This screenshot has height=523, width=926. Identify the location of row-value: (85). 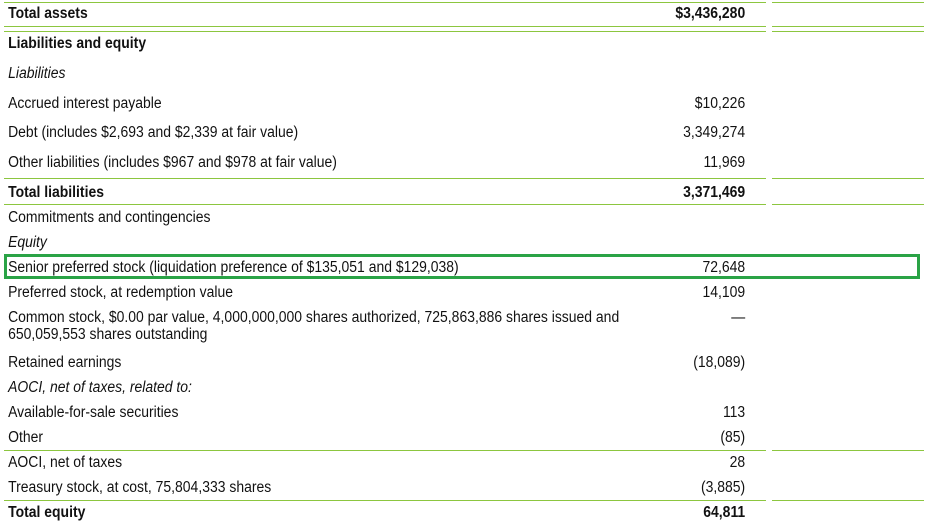
(733, 437).